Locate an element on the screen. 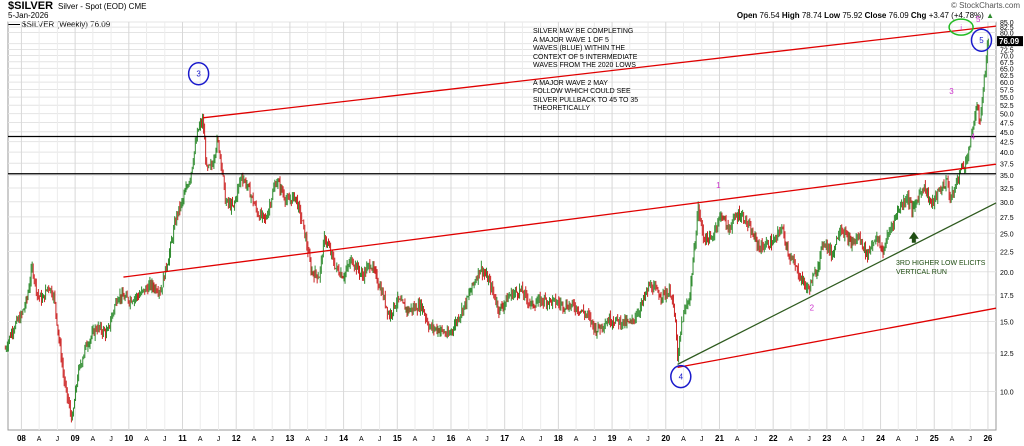 The image size is (1024, 446). wave-label: 5 is located at coordinates (978, 19).